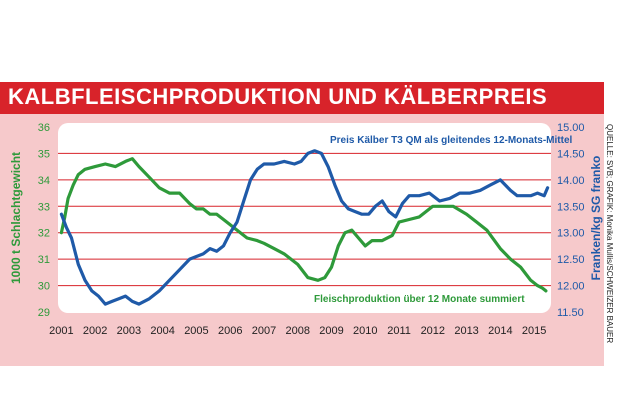  Describe the element at coordinates (466, 331) in the screenshot. I see `x-tick-label: 2013` at that location.